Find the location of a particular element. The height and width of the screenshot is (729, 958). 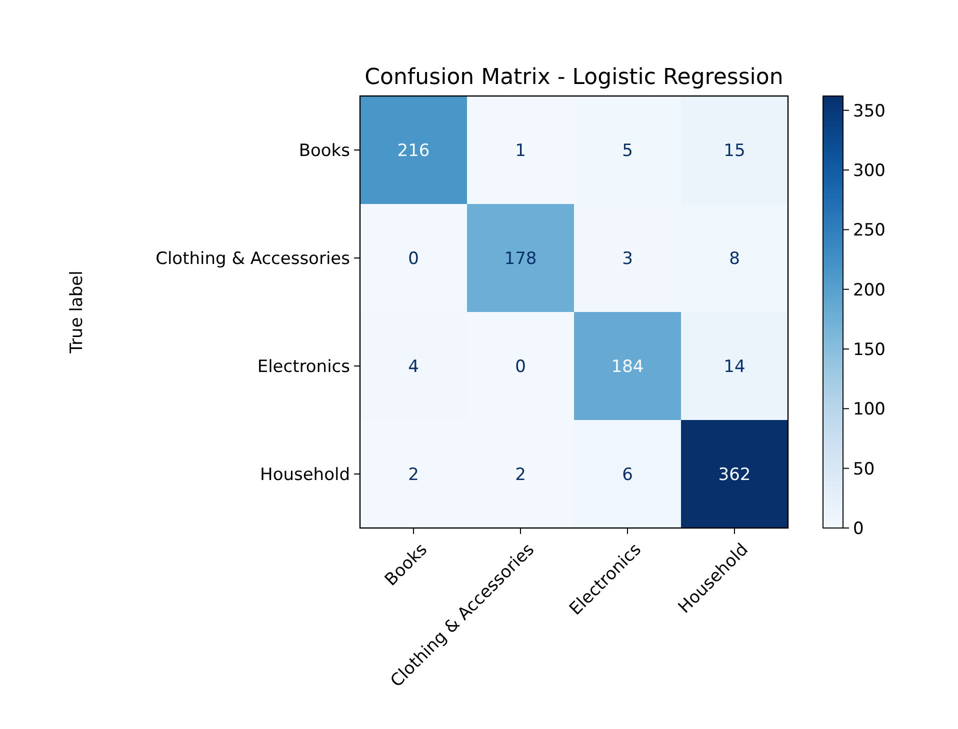

y-tick-label: Electronics is located at coordinates (303, 366).